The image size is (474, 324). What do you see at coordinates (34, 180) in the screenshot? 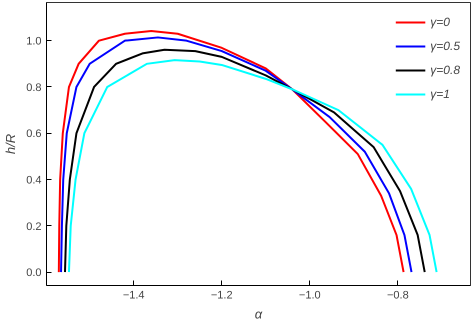
I see `y-tick-label: 0.4` at bounding box center [34, 180].